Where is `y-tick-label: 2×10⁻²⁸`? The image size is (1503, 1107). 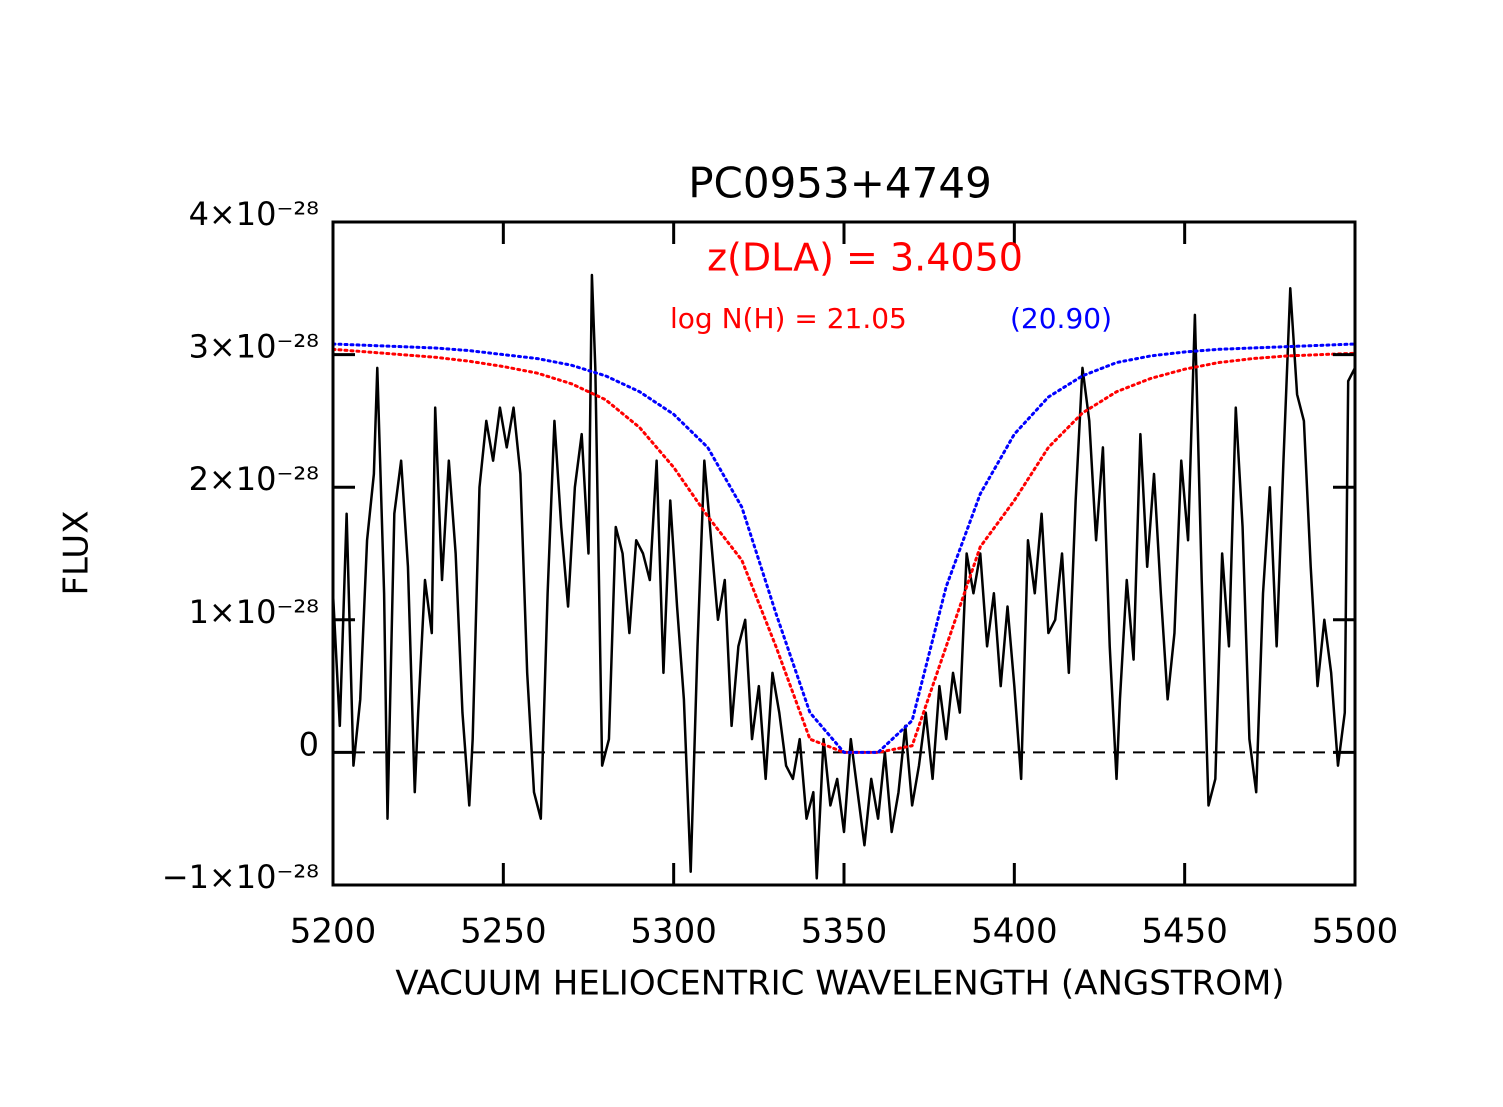
y-tick-label: 2×10⁻²⁸ is located at coordinates (254, 479).